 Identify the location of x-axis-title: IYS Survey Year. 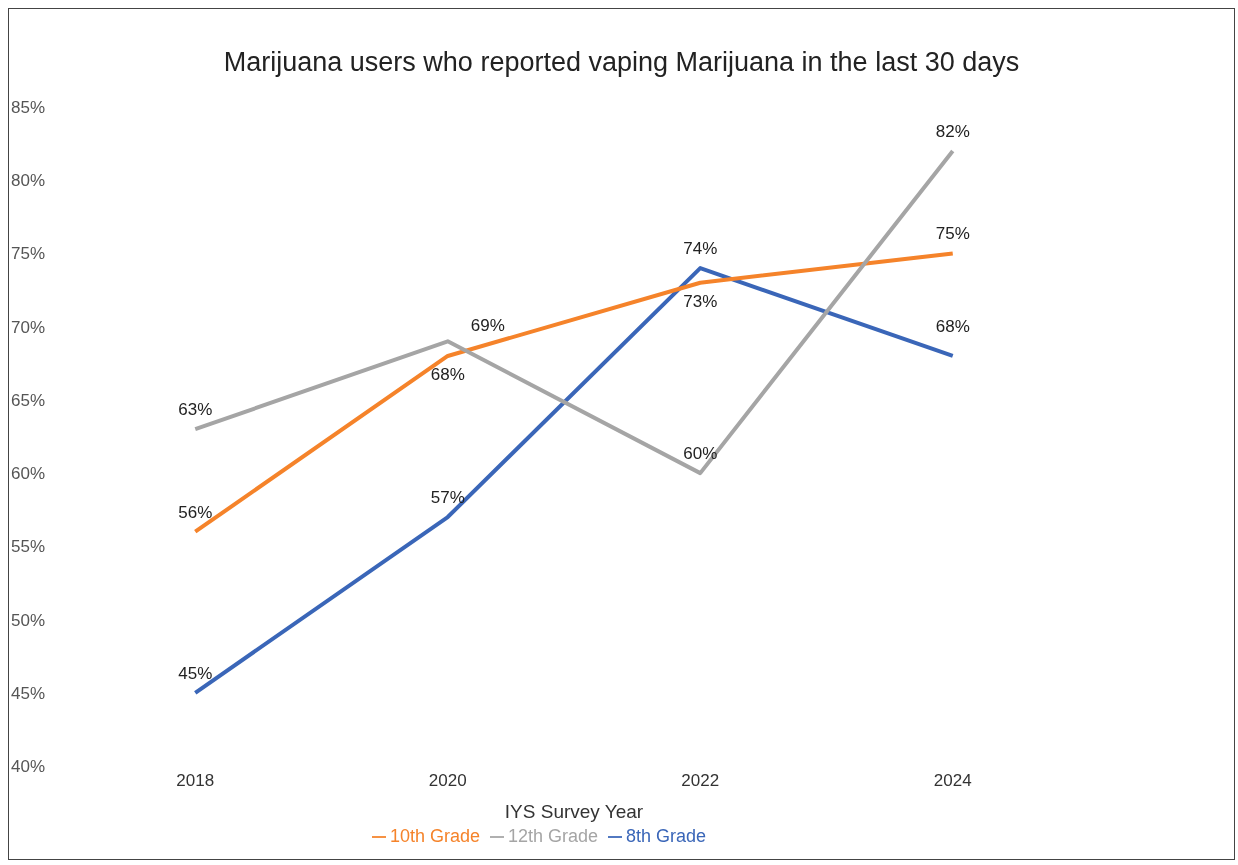
(574, 811).